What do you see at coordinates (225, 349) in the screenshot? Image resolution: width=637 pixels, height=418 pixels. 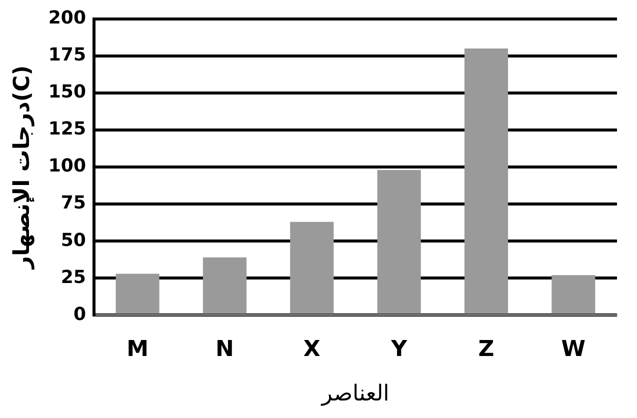 I see `x-tick-label: N` at bounding box center [225, 349].